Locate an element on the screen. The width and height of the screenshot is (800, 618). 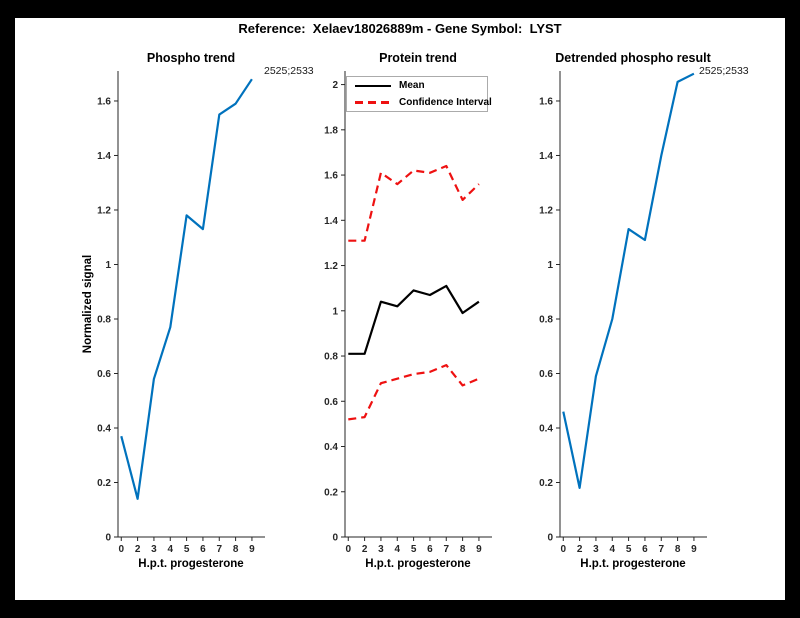
series-line-confidence-interval-upper is located at coordinates (414, 203).